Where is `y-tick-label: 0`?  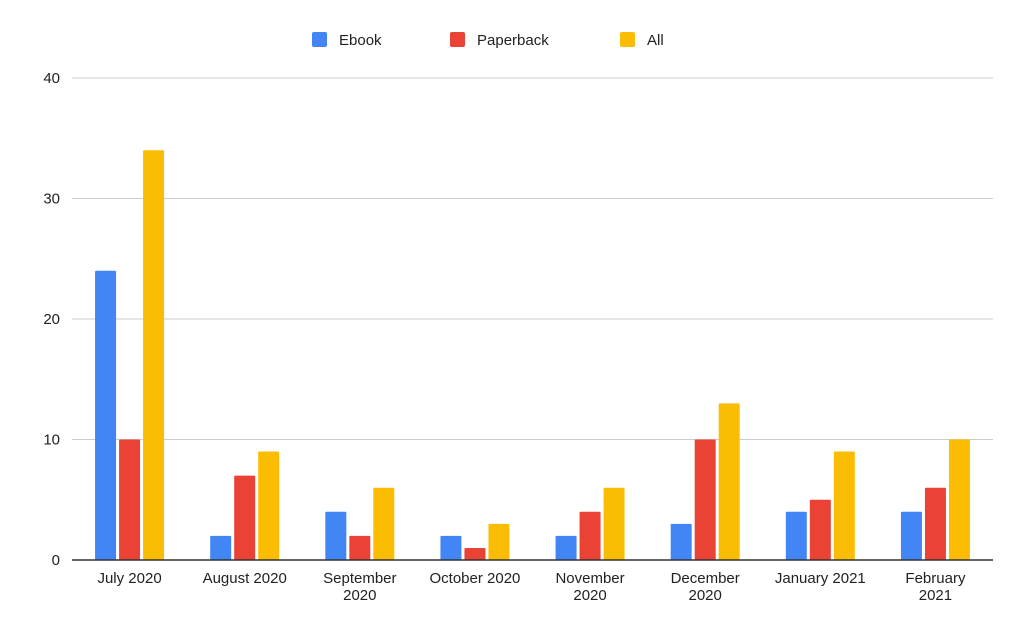 y-tick-label: 0 is located at coordinates (56, 560).